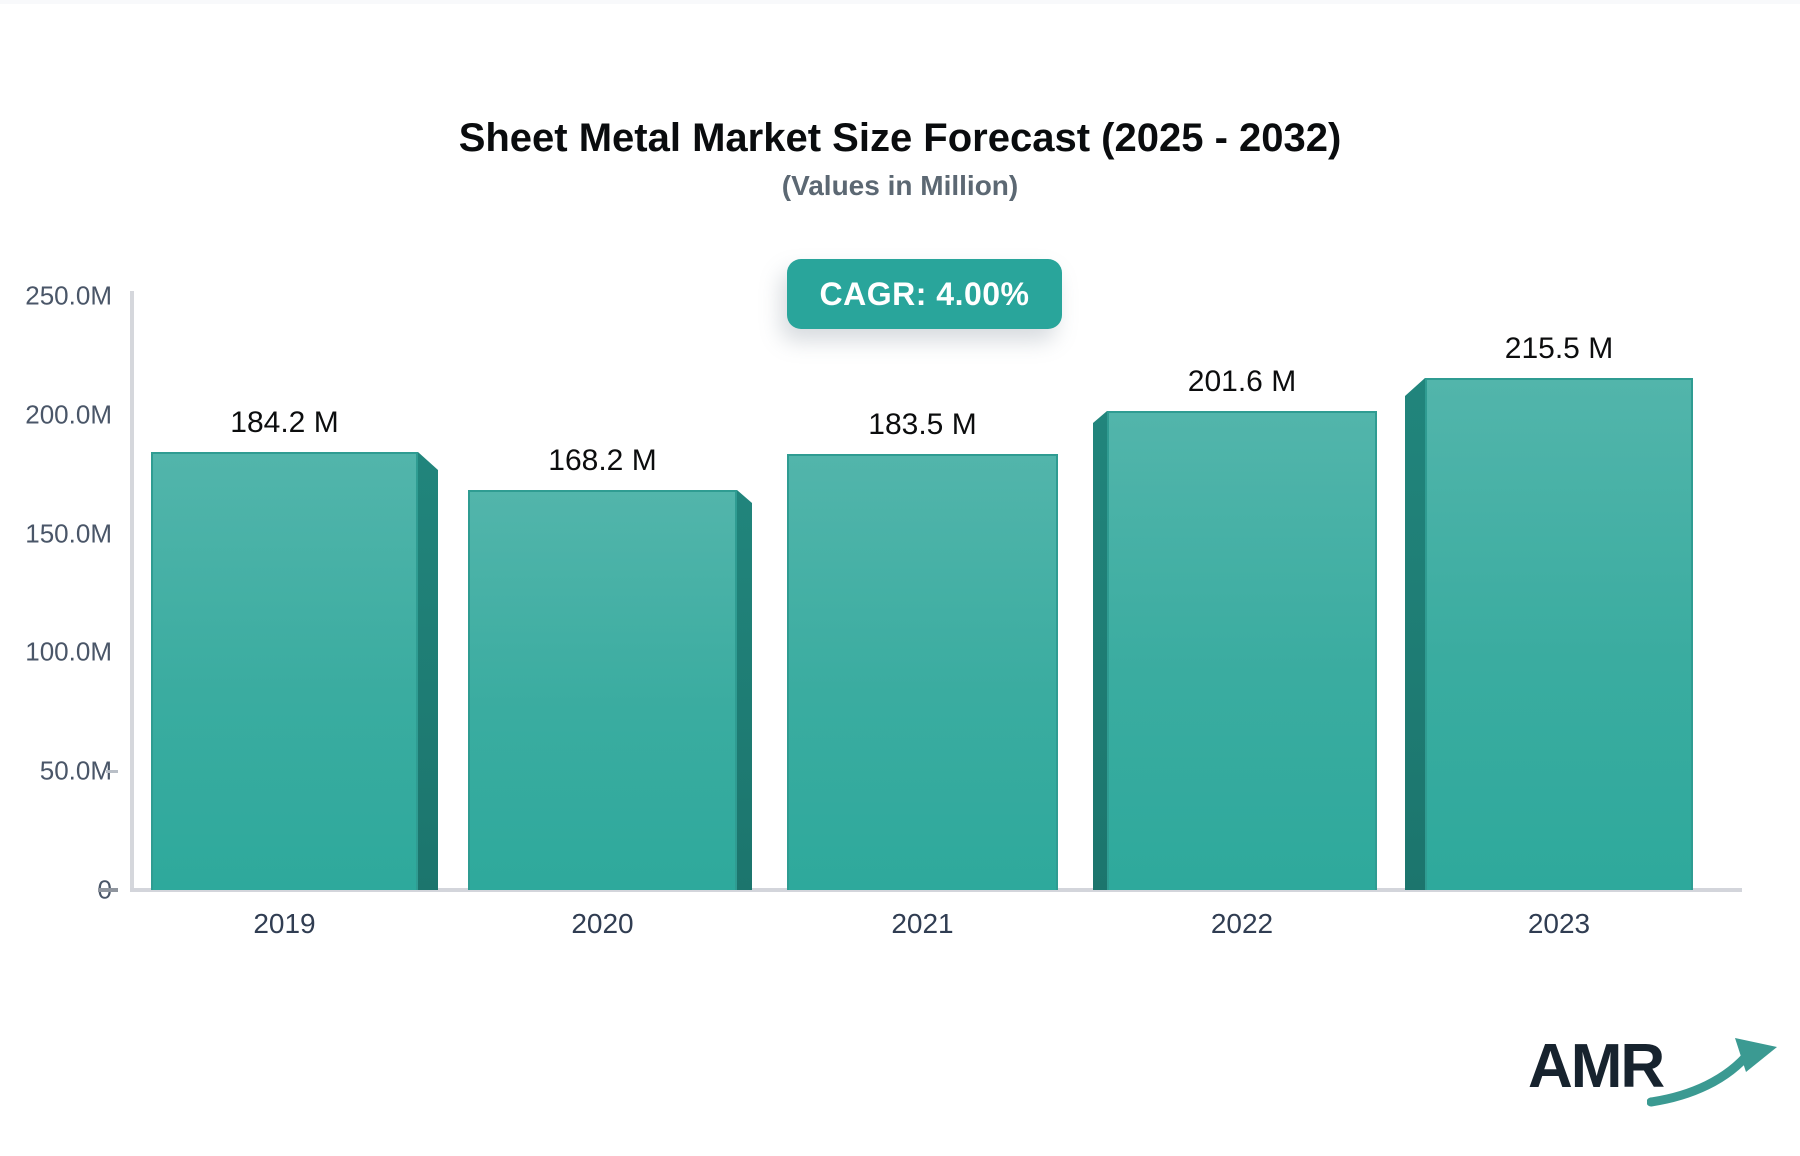  Describe the element at coordinates (284, 422) in the screenshot. I see `bar-value-label: 184.2 M` at that location.